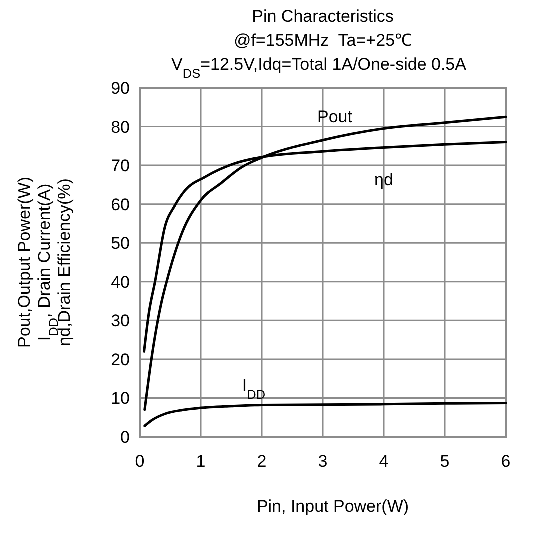 Image resolution: width=542 pixels, height=537 pixels. I want to click on x-tick-label: 1, so click(201, 461).